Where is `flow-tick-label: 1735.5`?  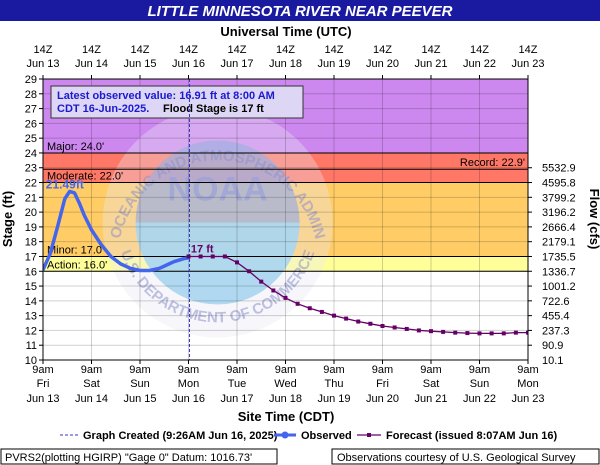 flow-tick-label: 1735.5 is located at coordinates (559, 257).